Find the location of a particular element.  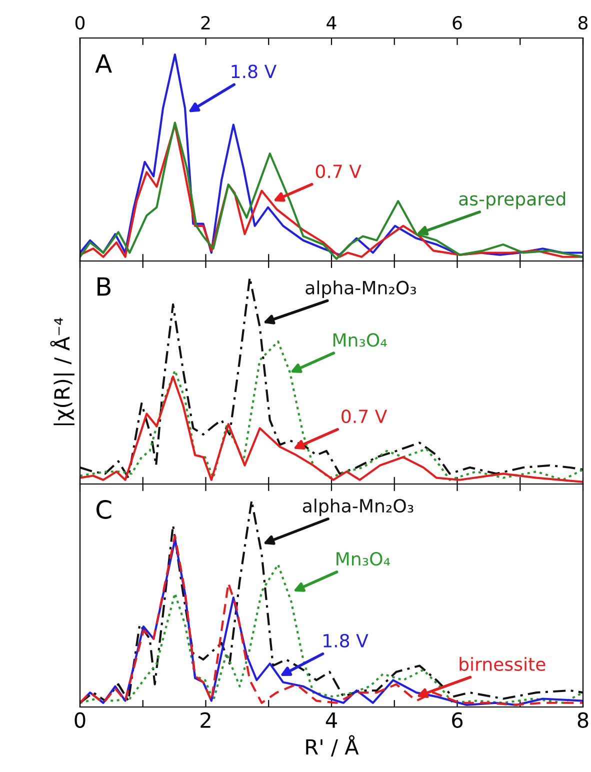

x2-tick-label: 4 is located at coordinates (331, 23).